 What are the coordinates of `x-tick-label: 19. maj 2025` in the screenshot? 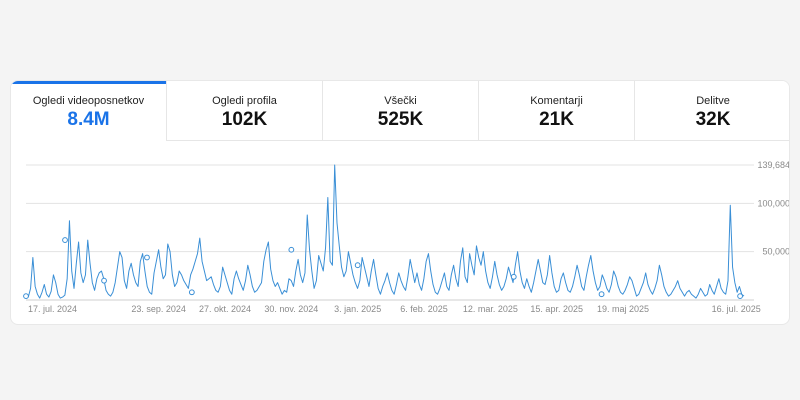 It's located at (623, 309).